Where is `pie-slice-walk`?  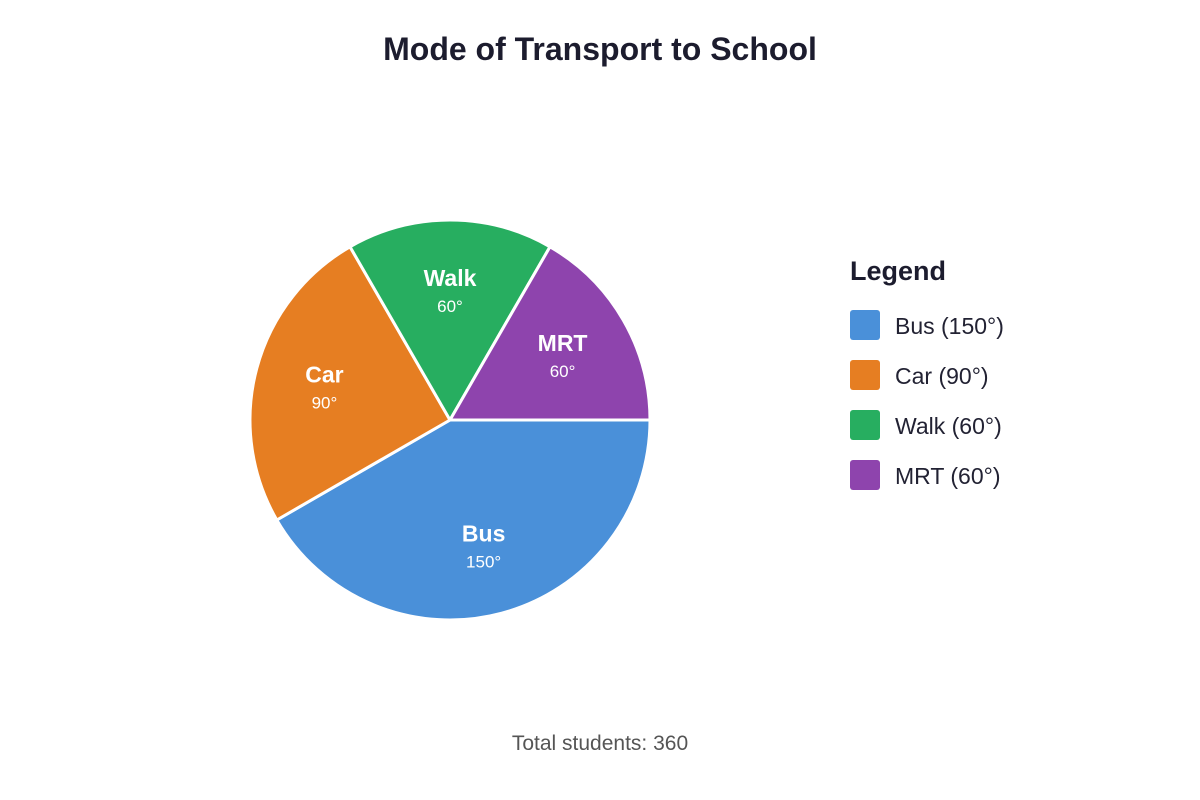
pie-slice-walk is located at coordinates (450, 320).